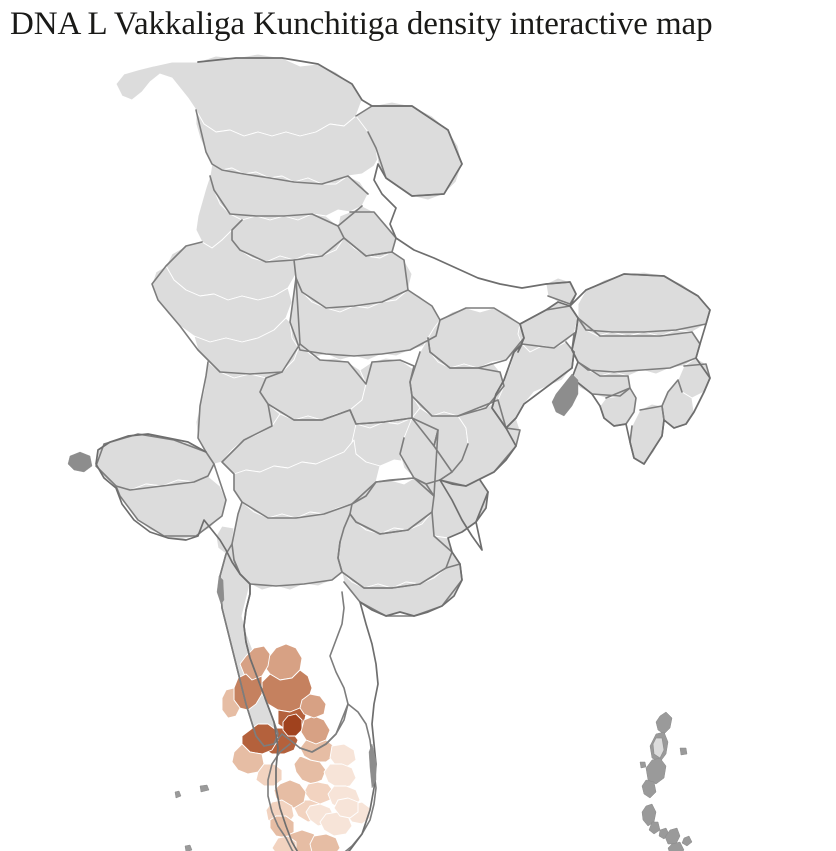 This screenshot has width=836, height=851. I want to click on district-mizoram, so click(647, 434).